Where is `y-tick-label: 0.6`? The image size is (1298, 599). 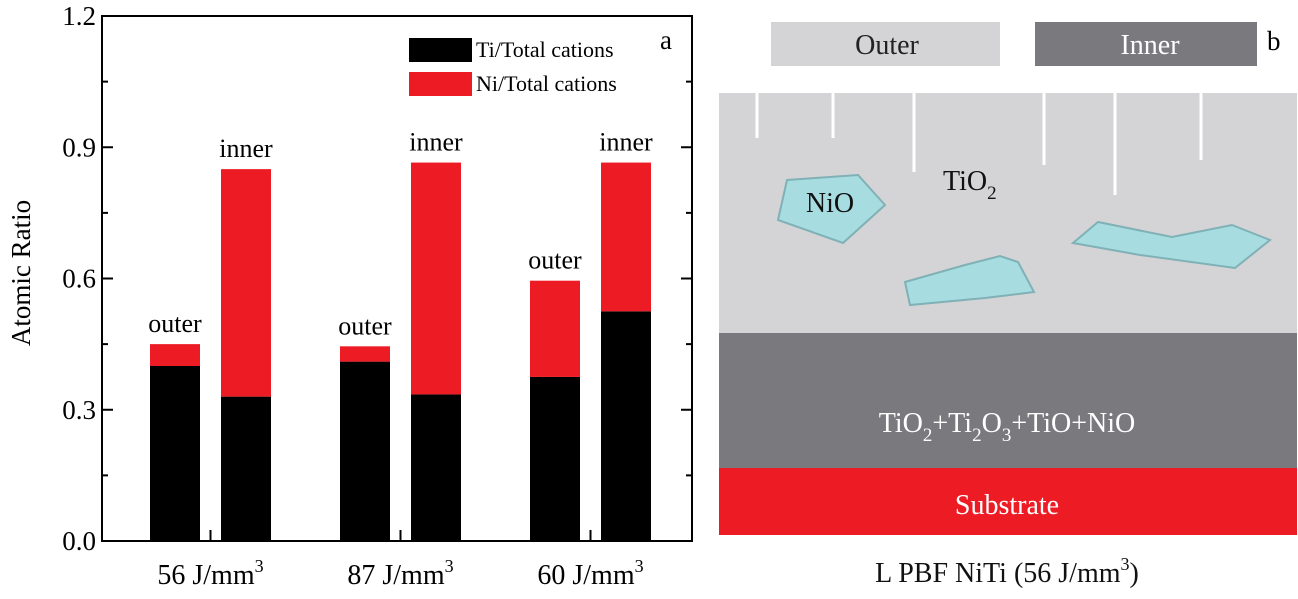
y-tick-label: 0.6 is located at coordinates (79, 279).